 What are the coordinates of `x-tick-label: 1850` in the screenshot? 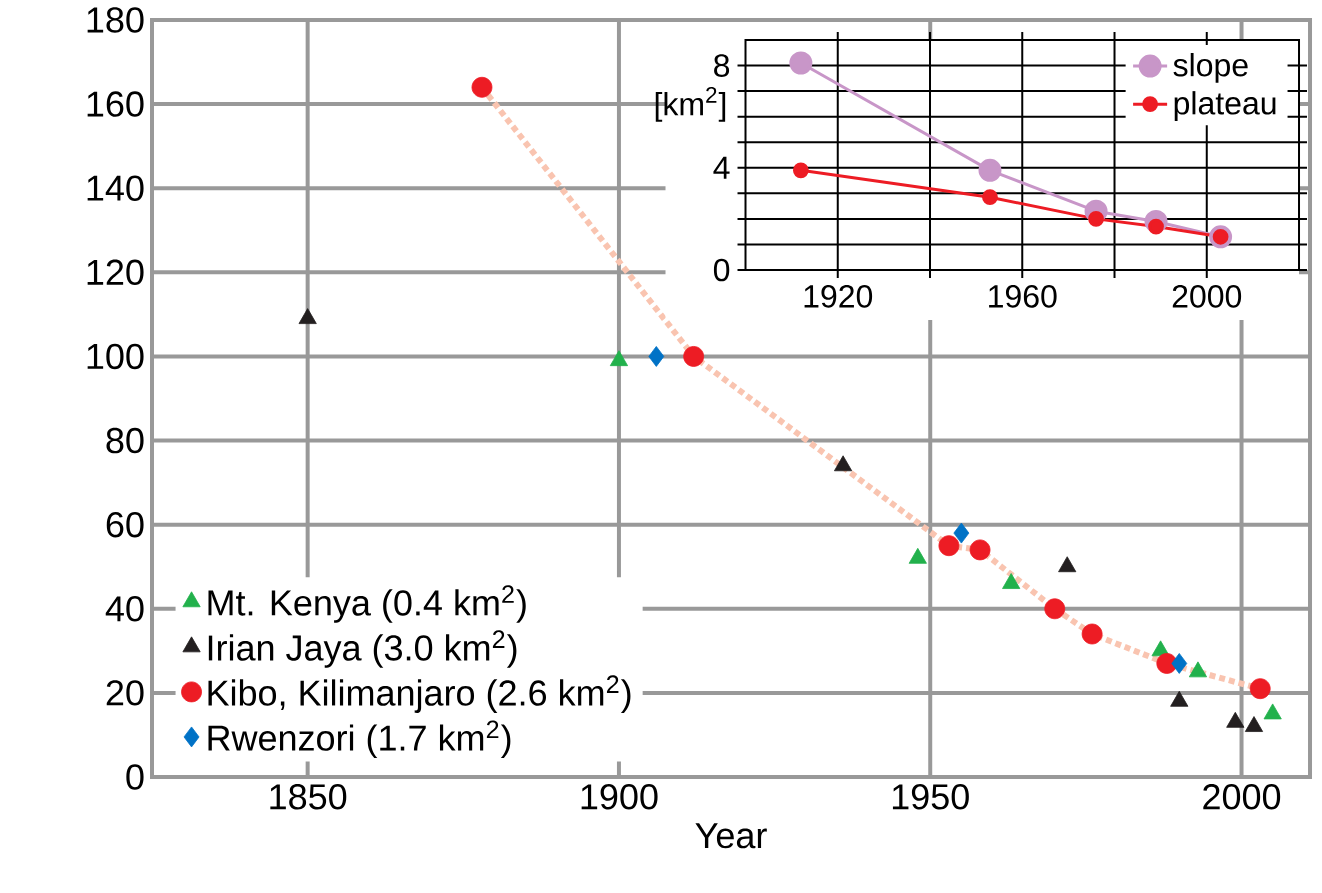 It's located at (308, 797).